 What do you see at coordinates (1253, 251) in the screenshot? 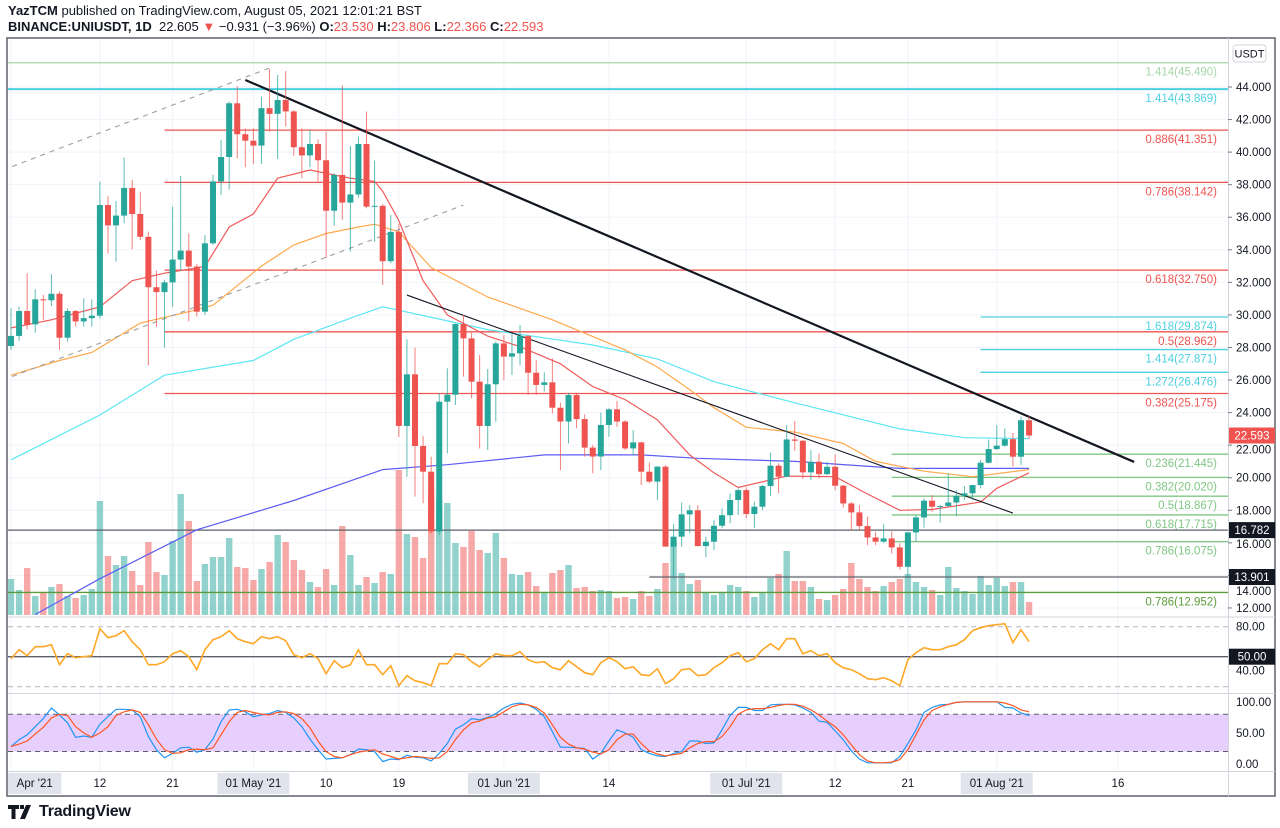
I see `price-axis-label: 34.000` at bounding box center [1253, 251].